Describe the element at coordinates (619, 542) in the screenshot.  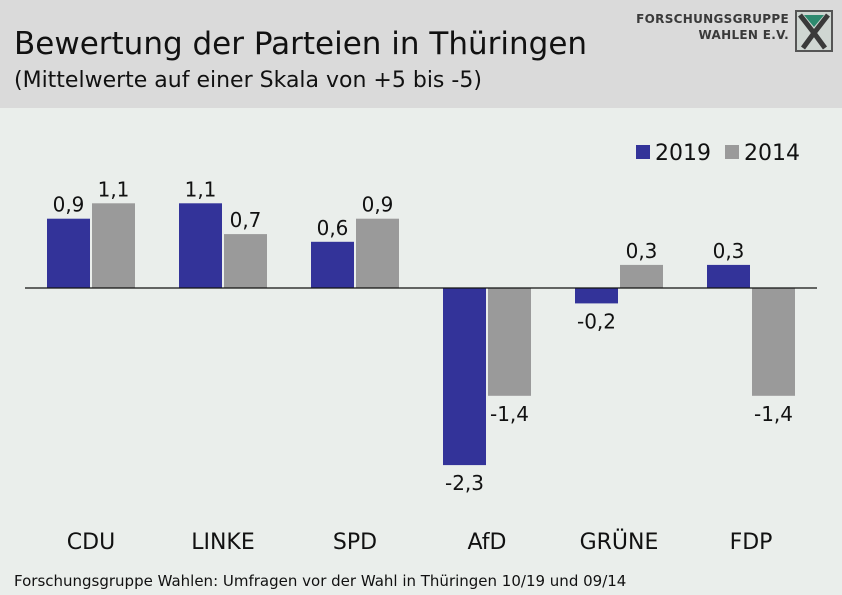
I see `category-label-grüne: GRÜNE` at that location.